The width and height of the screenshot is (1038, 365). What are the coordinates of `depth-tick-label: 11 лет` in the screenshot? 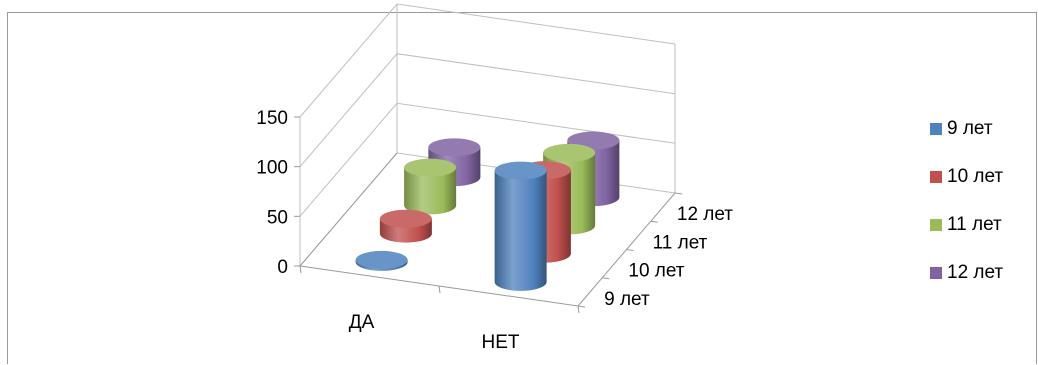 It's located at (680, 242).